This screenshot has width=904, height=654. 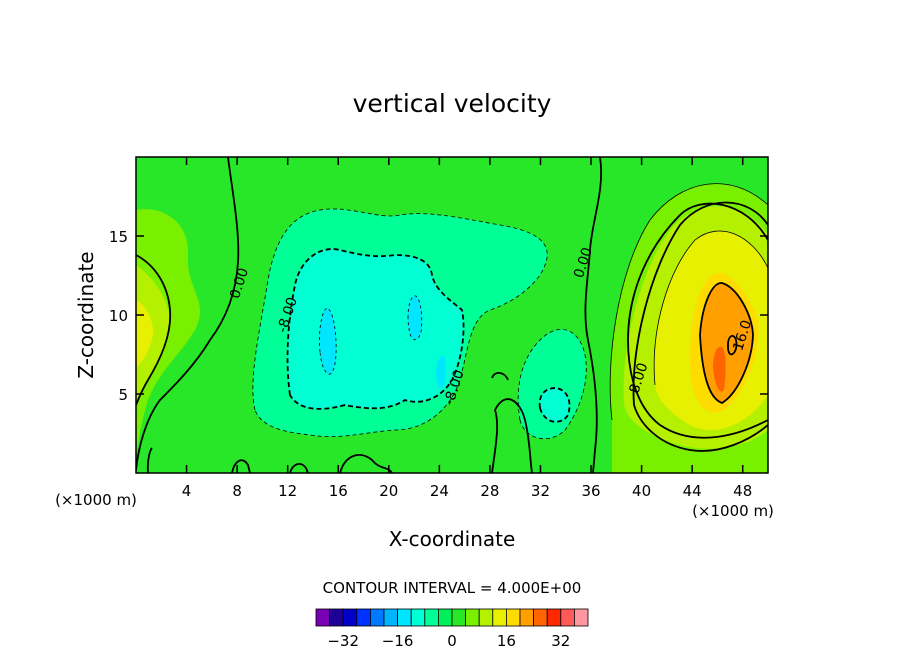 I want to click on contour-interval-text: CONTOUR INTERVAL = 4.000E+00, so click(x=452, y=588).